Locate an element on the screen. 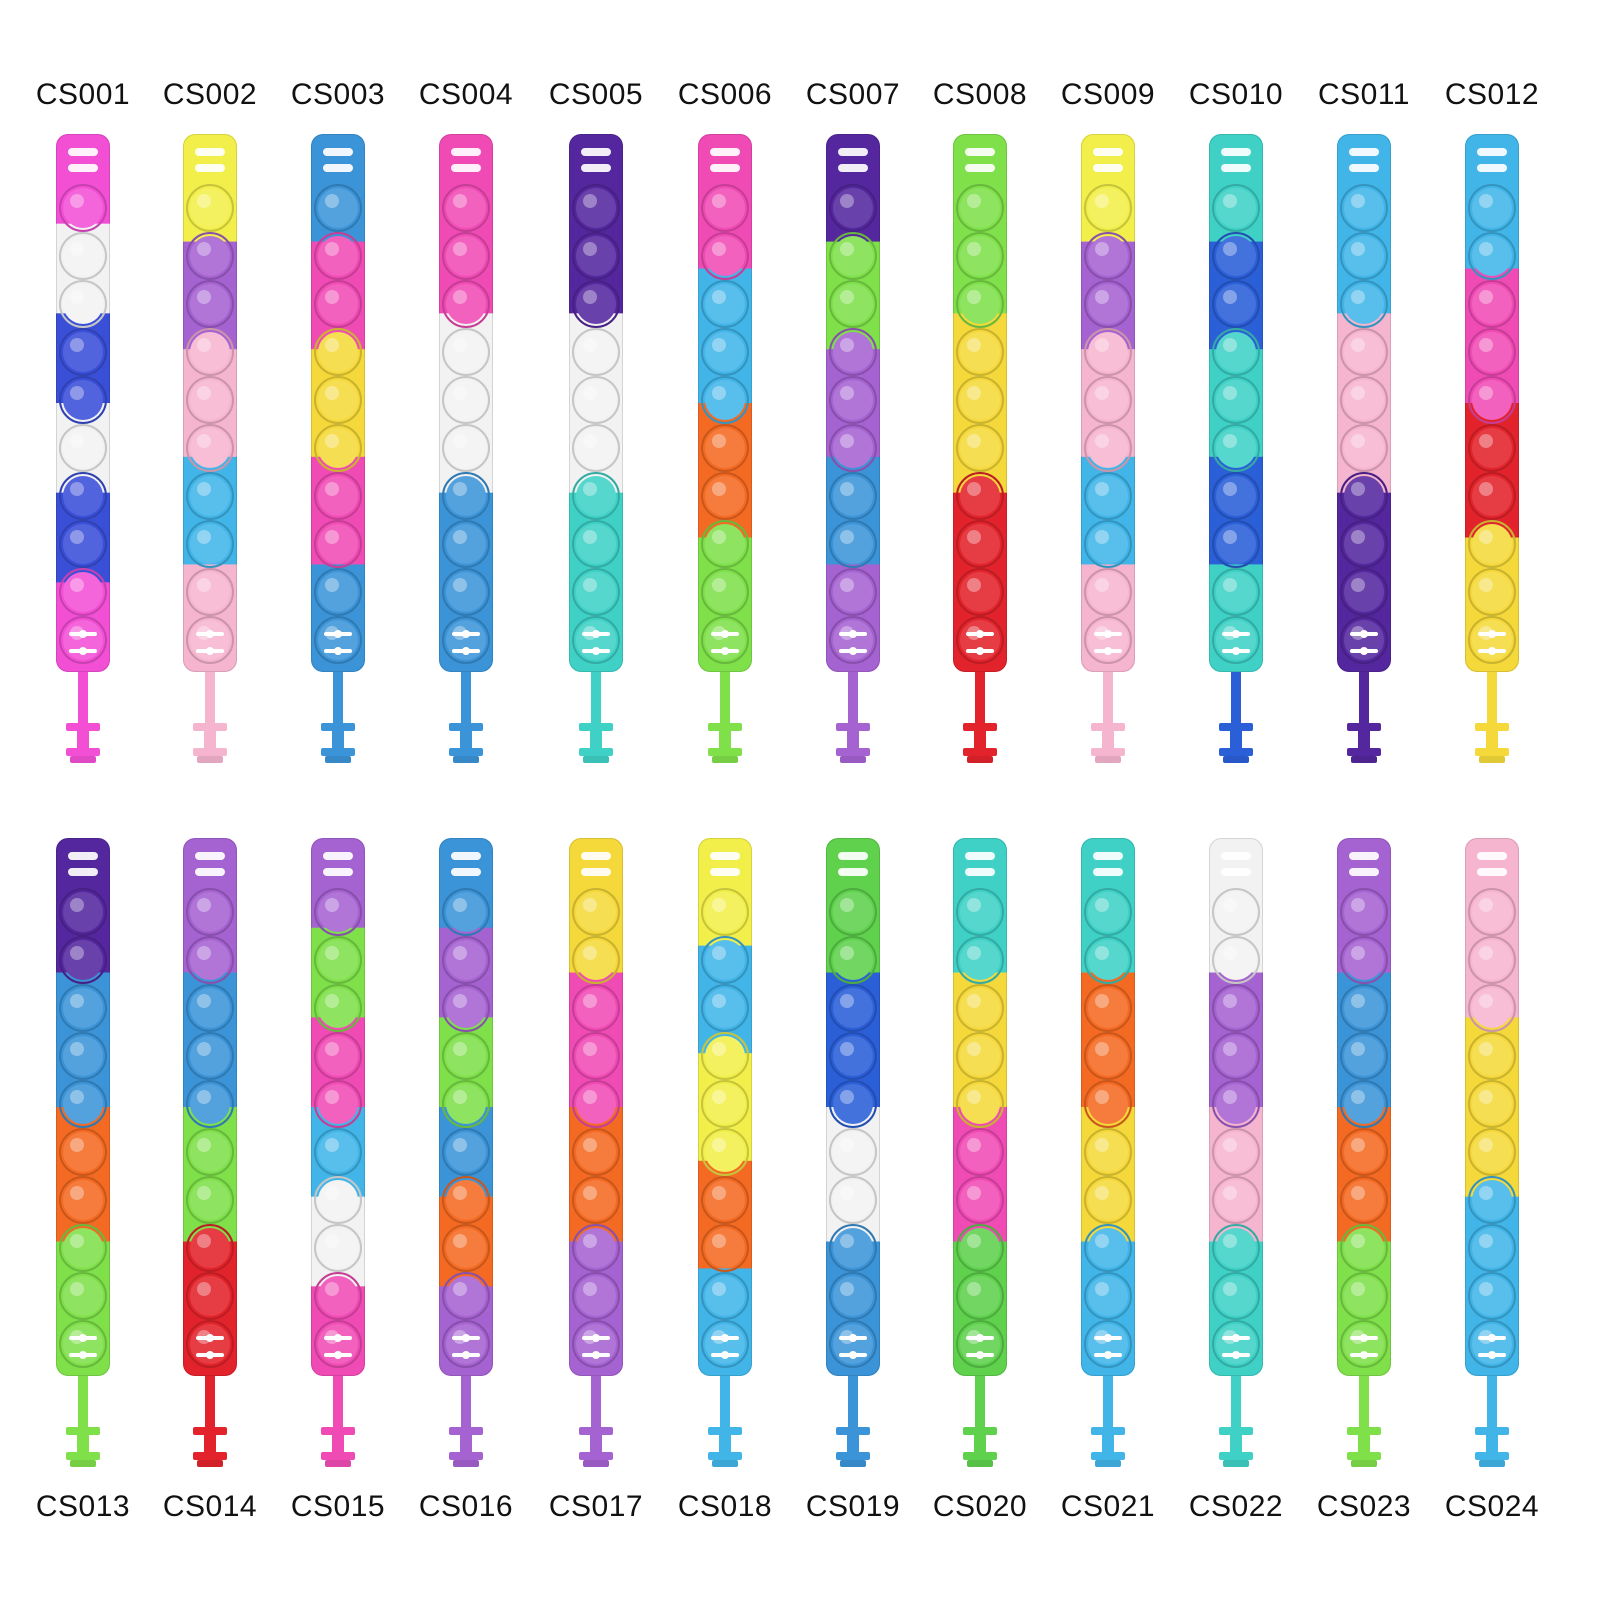 This screenshot has width=1600, height=1600. product-code-label: CS024 is located at coordinates (1492, 1506).